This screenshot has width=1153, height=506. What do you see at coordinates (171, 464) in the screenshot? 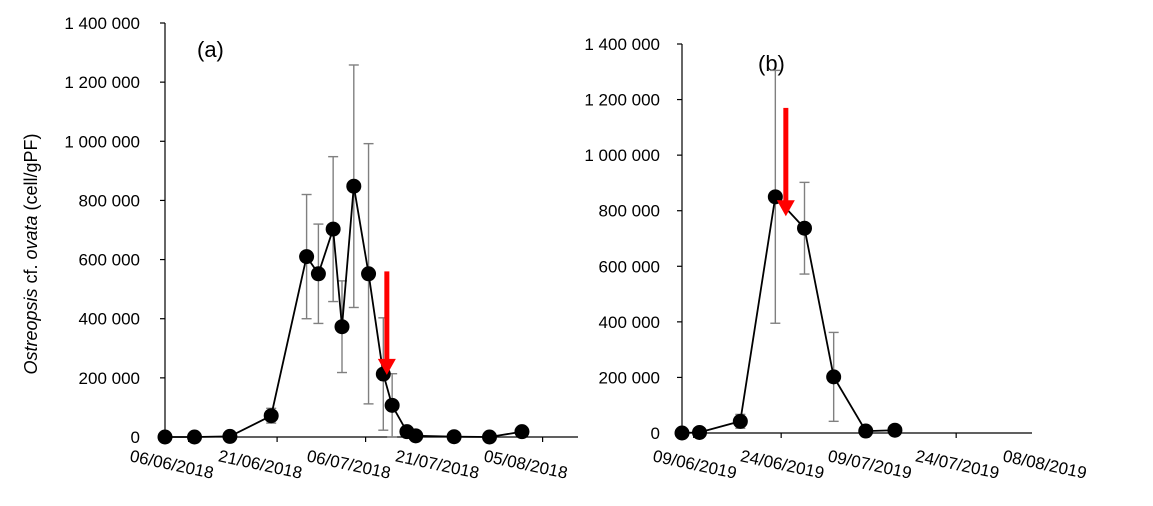
I see `x-tick-label: 06/06/2018` at bounding box center [171, 464].